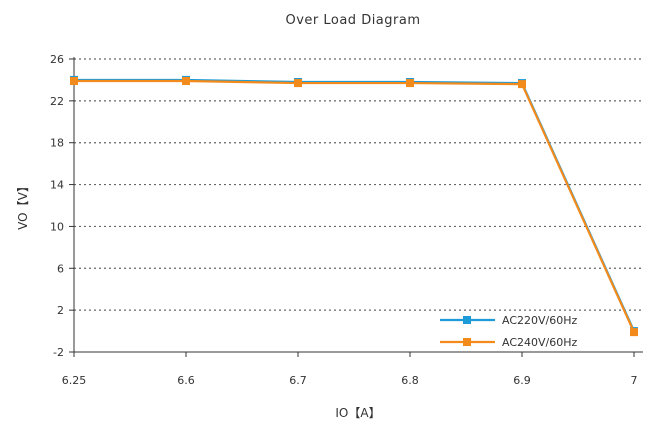  I want to click on y-tick-label: 18, so click(57, 143).